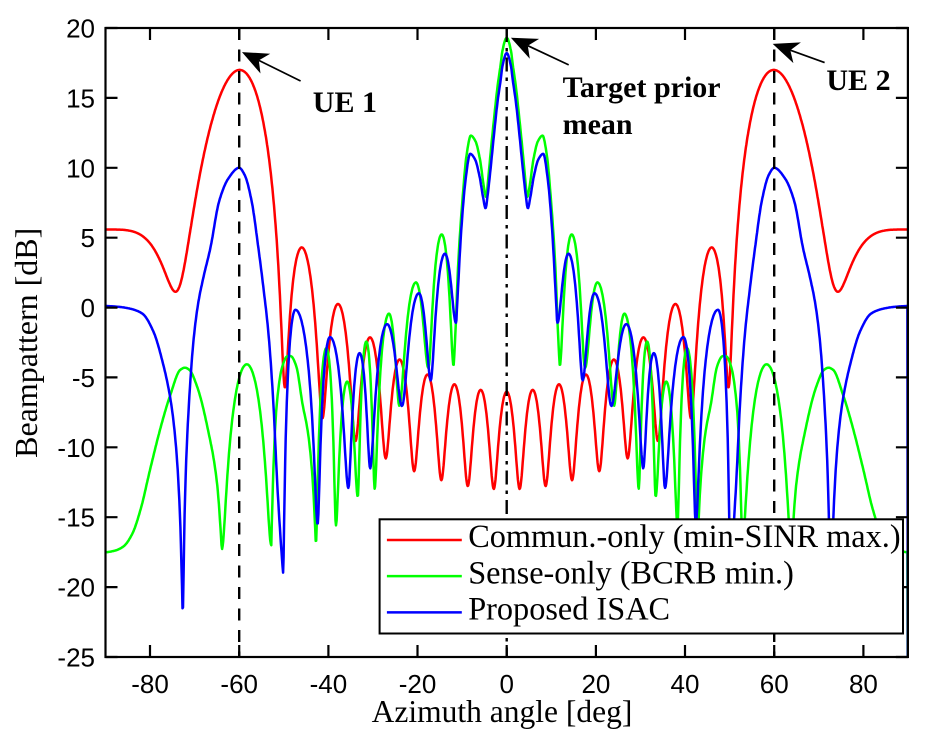 This screenshot has width=935, height=750. I want to click on svg-text: 80, so click(863, 684).